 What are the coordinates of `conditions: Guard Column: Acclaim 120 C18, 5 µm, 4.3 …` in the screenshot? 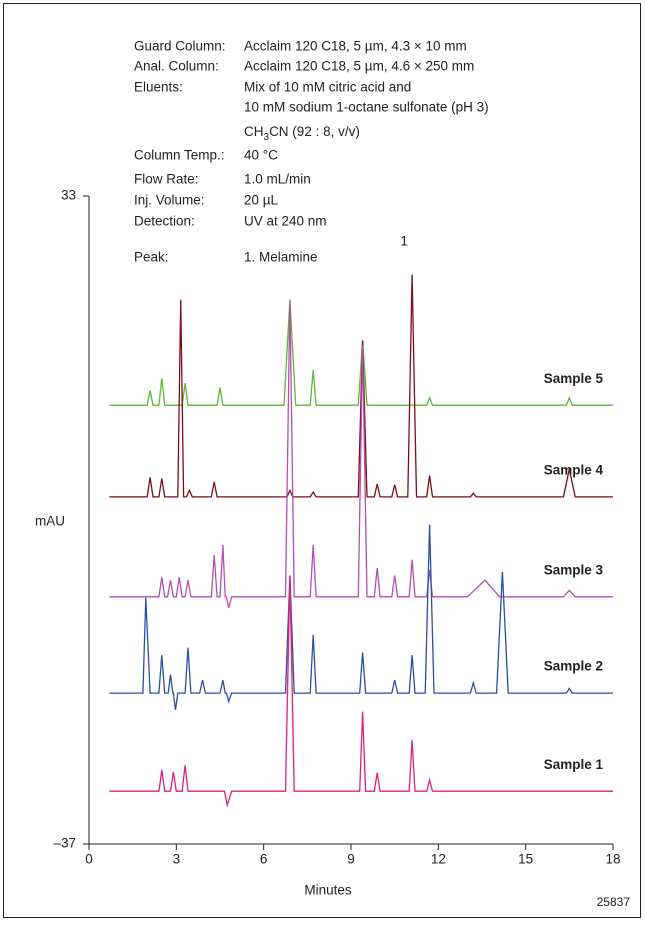 It's located at (311, 152).